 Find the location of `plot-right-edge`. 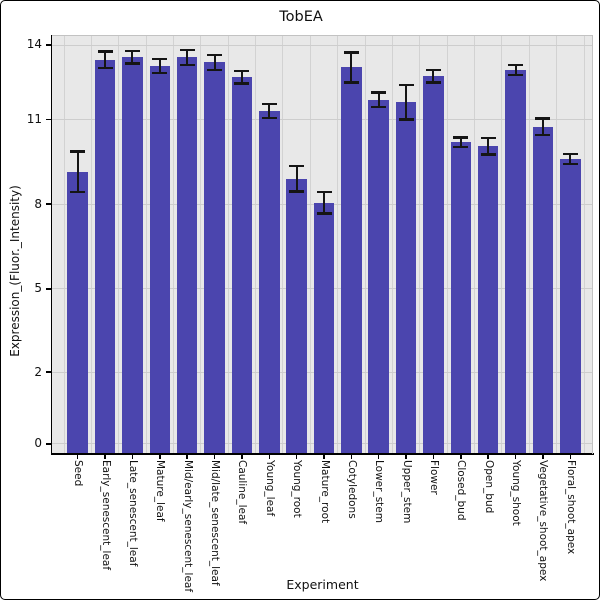

plot-right-edge is located at coordinates (592, 245).